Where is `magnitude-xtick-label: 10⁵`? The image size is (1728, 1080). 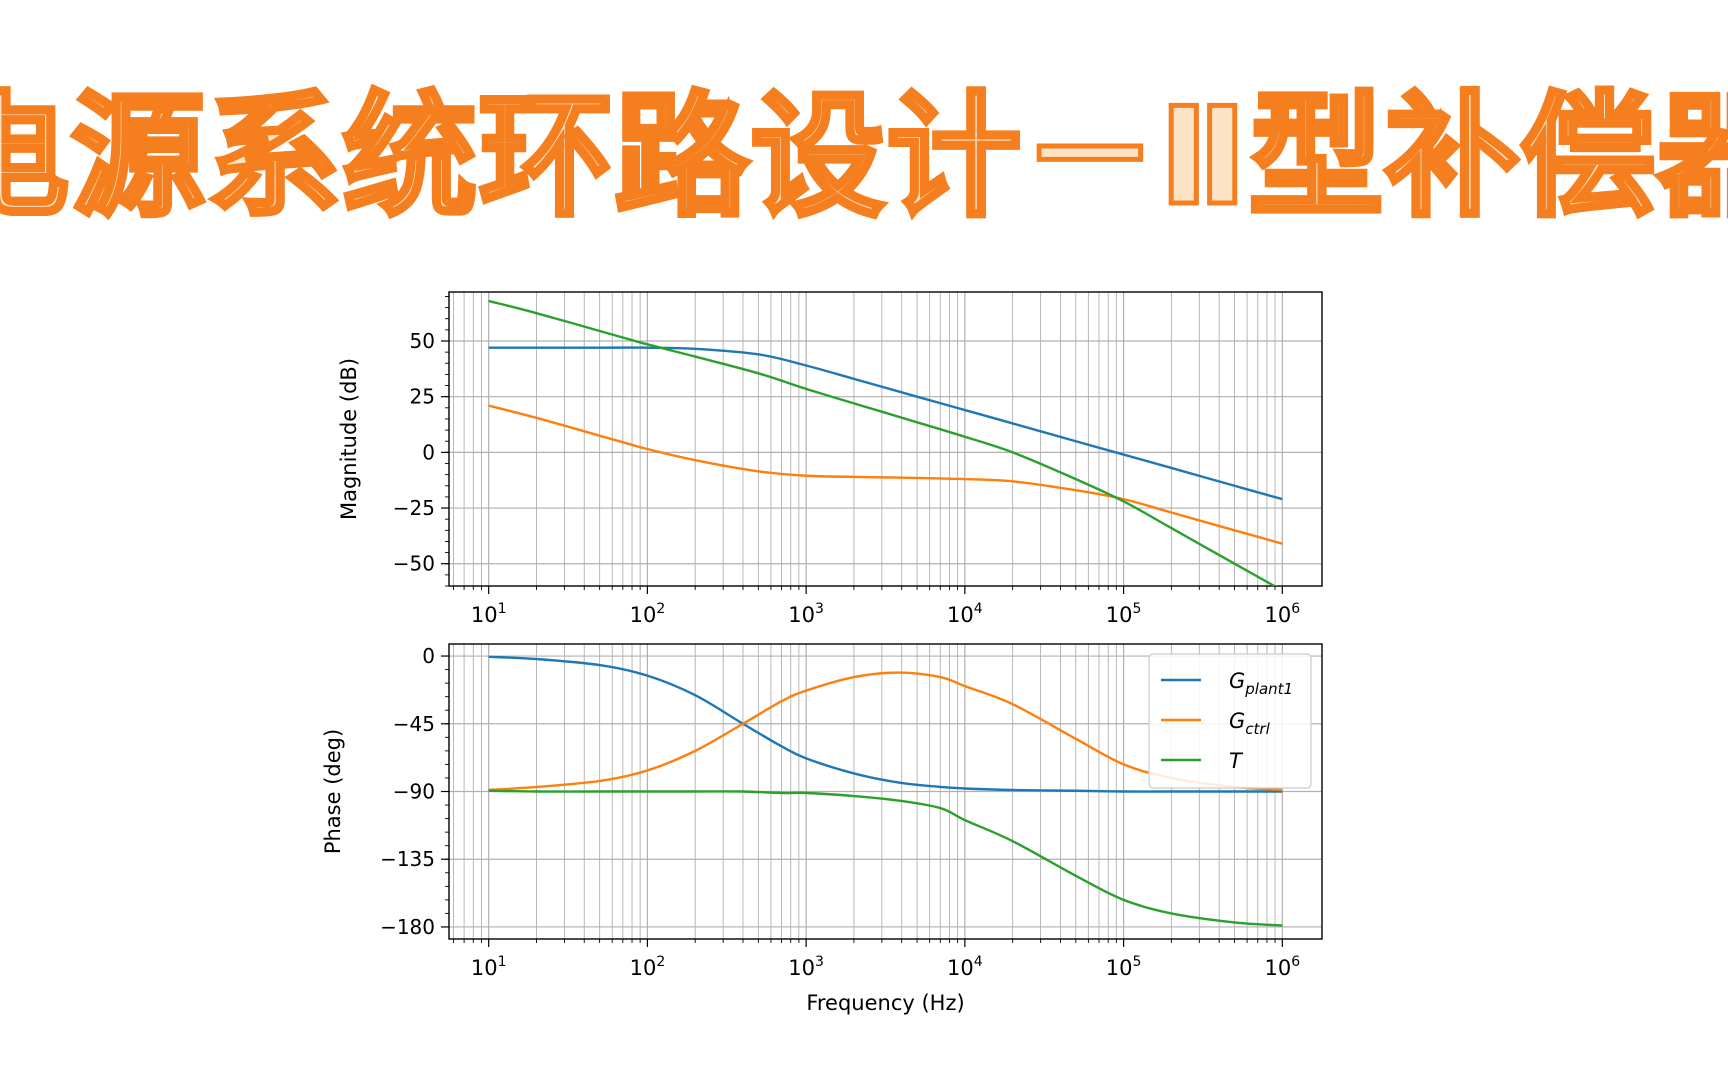
magnitude-xtick-label: 10⁵ is located at coordinates (1124, 614).